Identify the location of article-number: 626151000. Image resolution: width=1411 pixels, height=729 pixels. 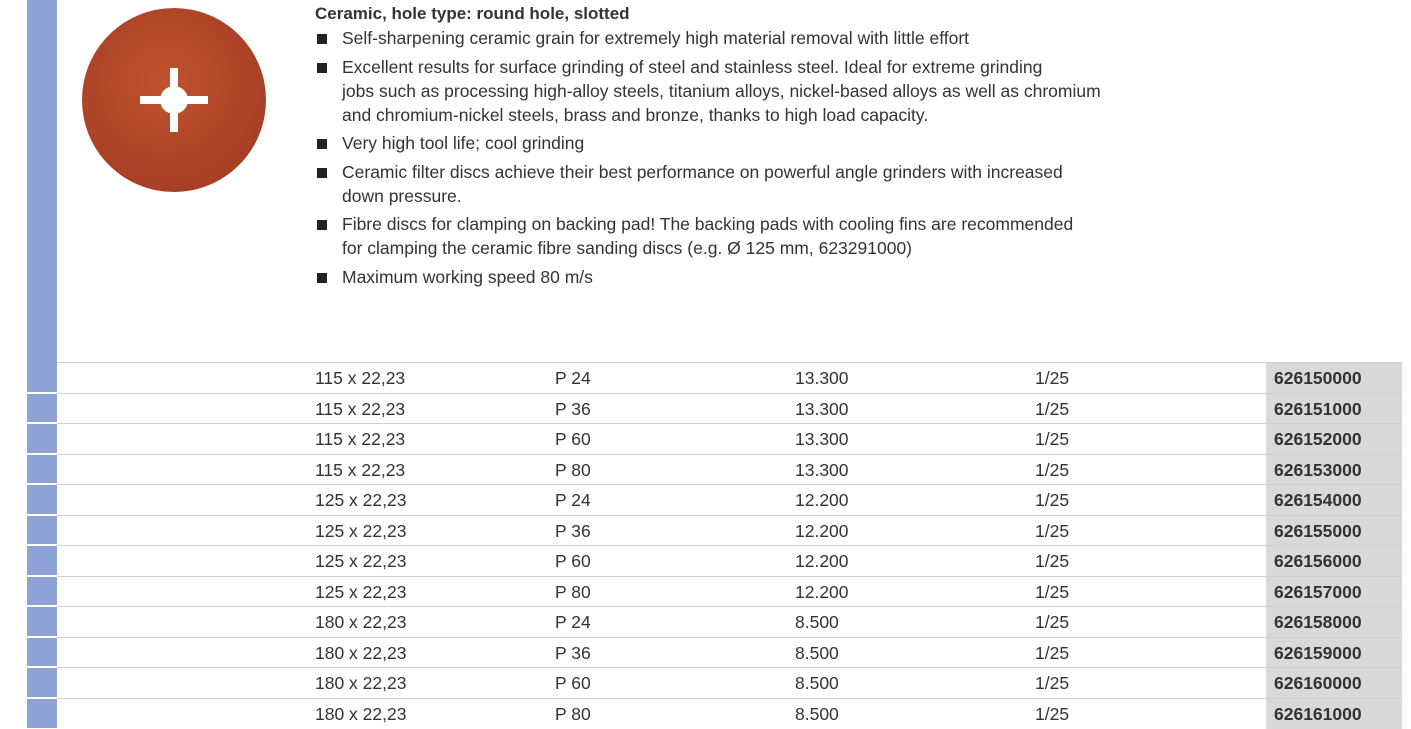
(1334, 408).